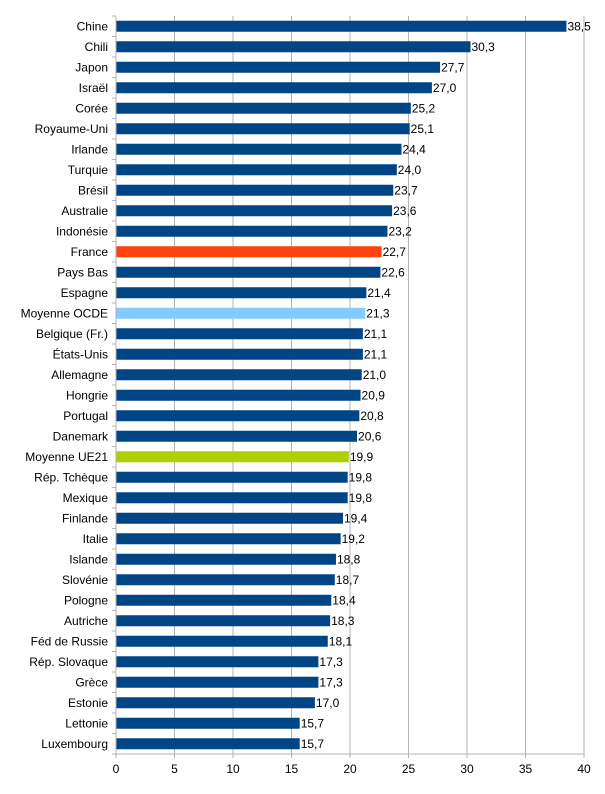  What do you see at coordinates (93, 88) in the screenshot?
I see `category-label: Israël` at bounding box center [93, 88].